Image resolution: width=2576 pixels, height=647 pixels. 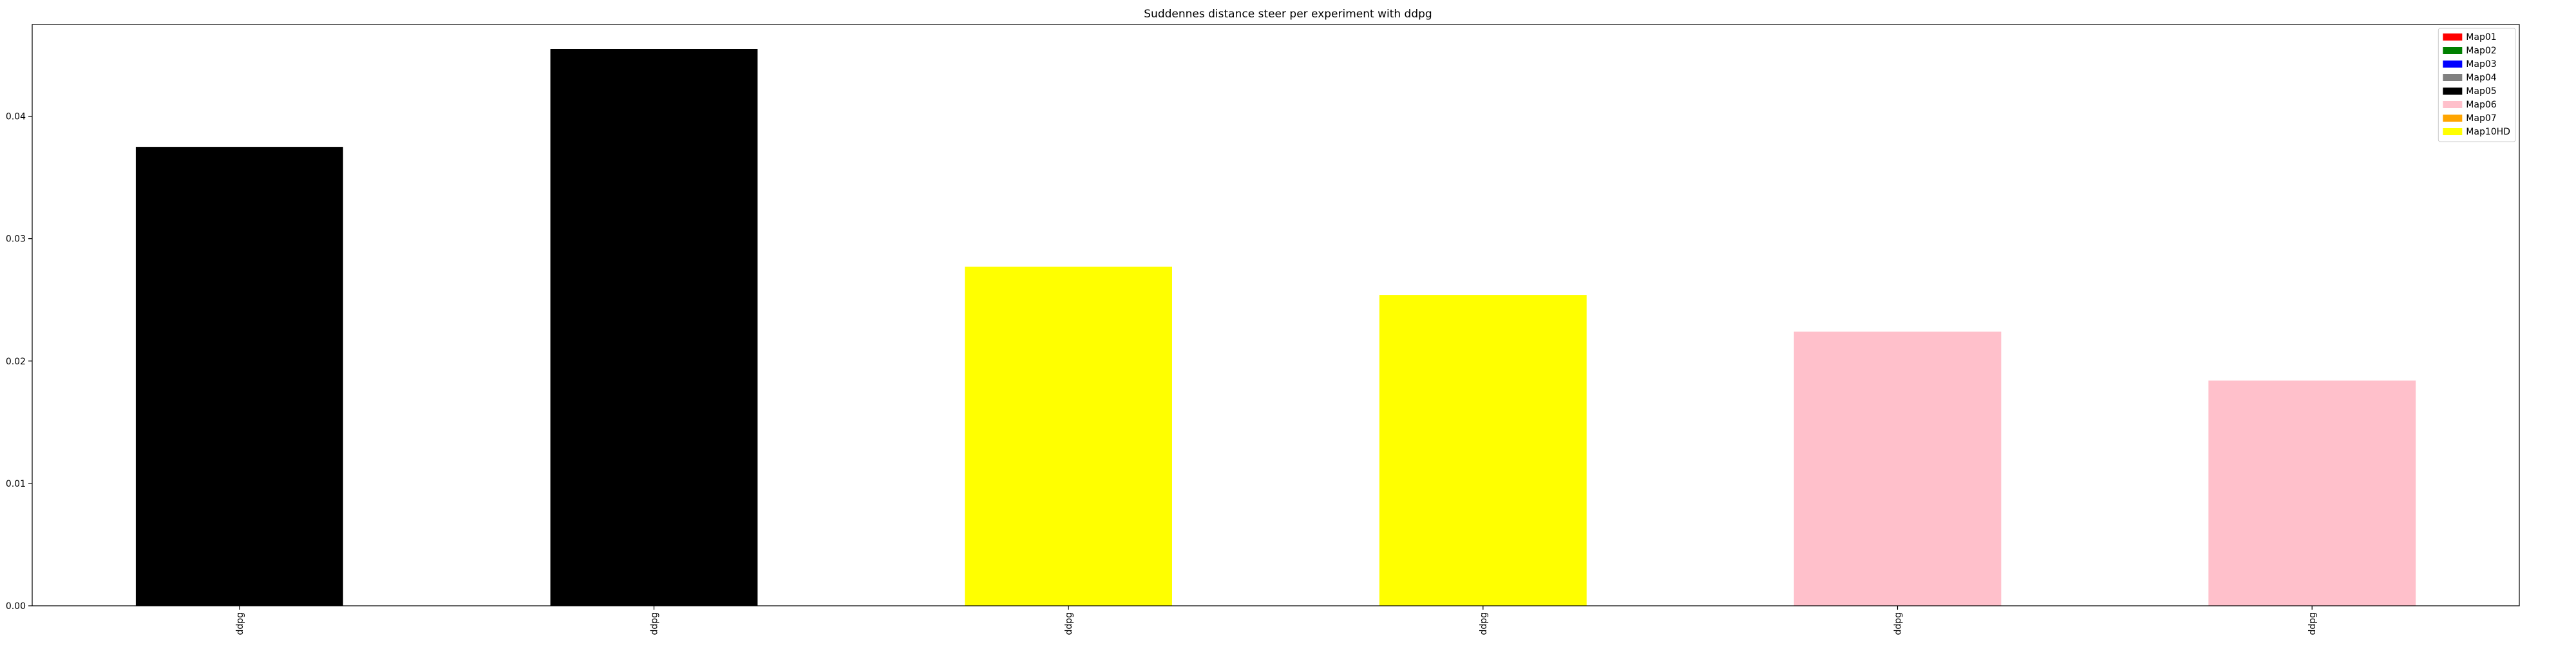 I want to click on y-tick-label: 0.01, so click(x=16, y=484).